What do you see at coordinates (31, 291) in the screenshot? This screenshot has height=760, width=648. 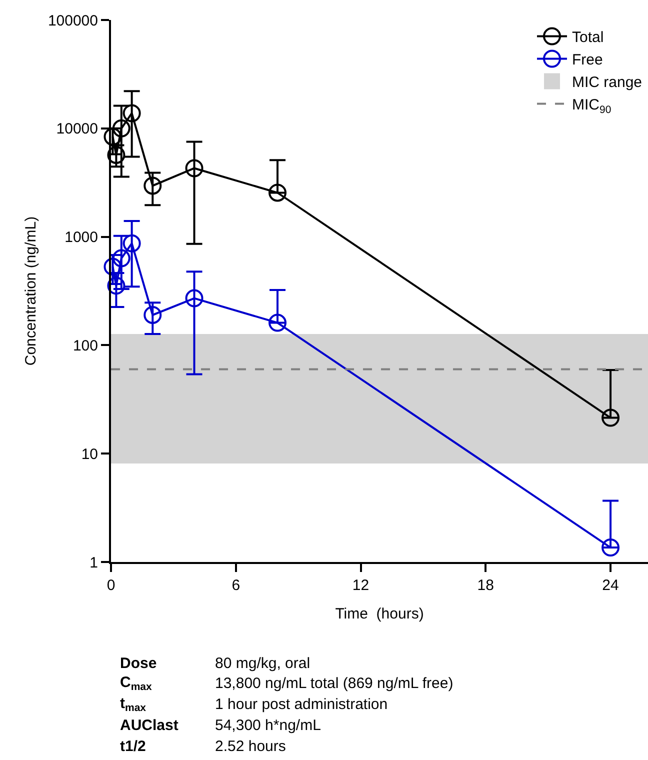 I see `y-axis-title: Concentration (ng/mL)` at bounding box center [31, 291].